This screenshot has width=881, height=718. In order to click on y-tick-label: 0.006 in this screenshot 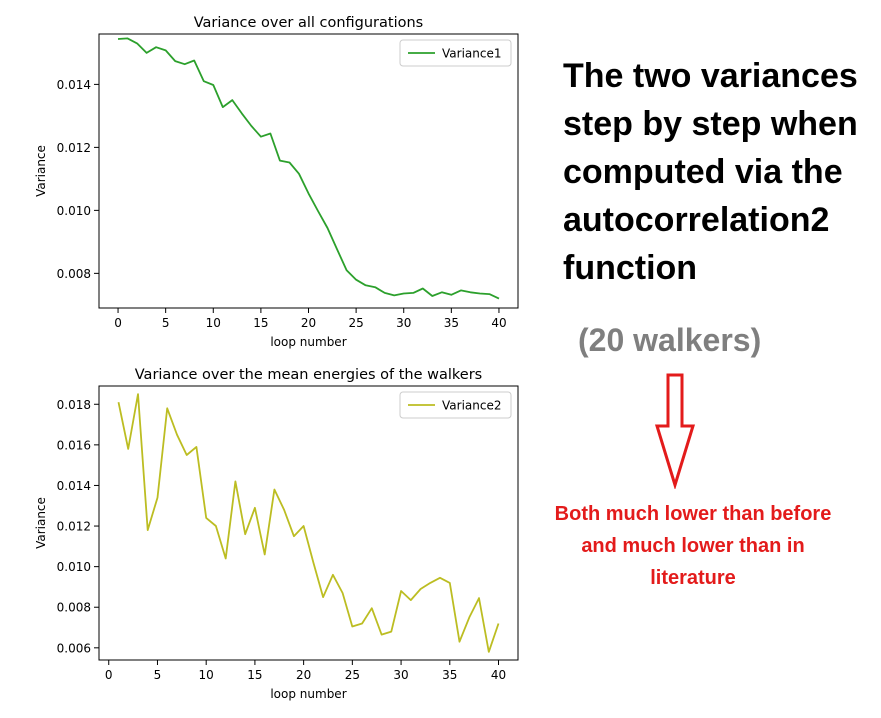, I will do `click(74, 648)`.